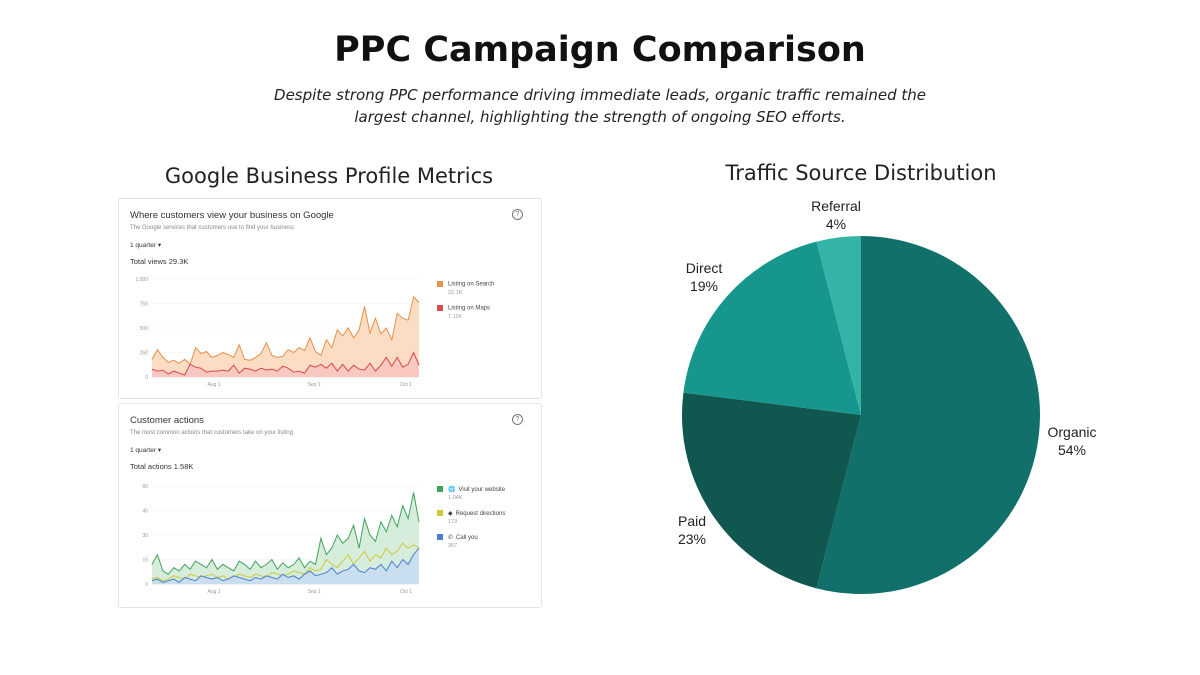 The width and height of the screenshot is (1200, 675). I want to click on slice-name: Referral, so click(836, 206).